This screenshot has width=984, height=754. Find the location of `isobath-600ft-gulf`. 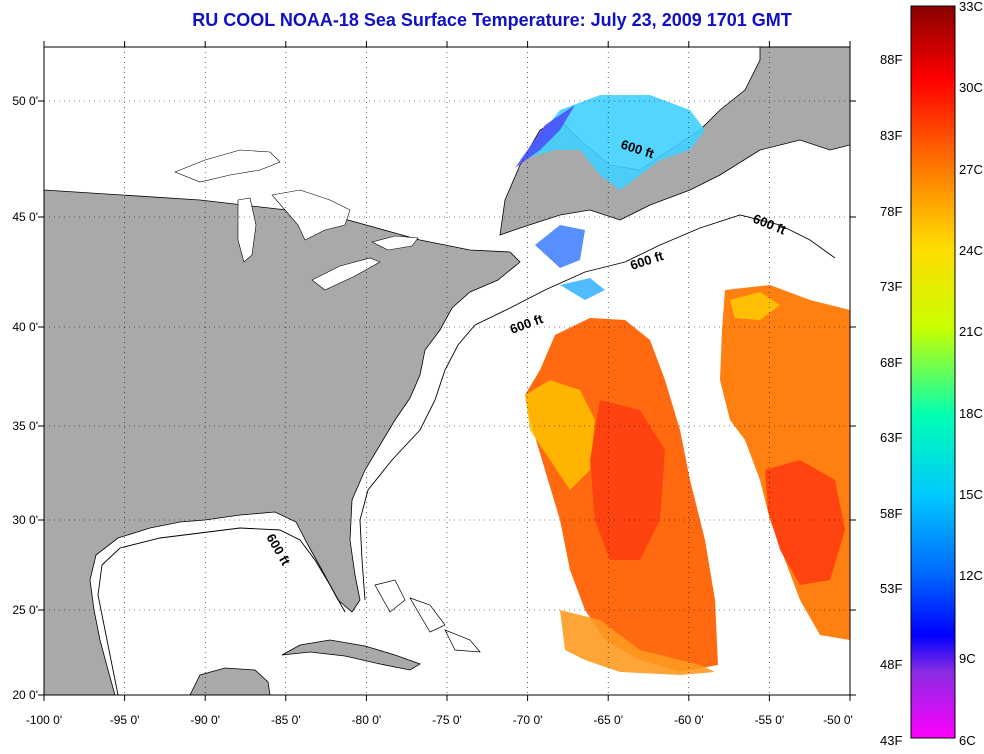

isobath-600ft-gulf is located at coordinates (221, 611).